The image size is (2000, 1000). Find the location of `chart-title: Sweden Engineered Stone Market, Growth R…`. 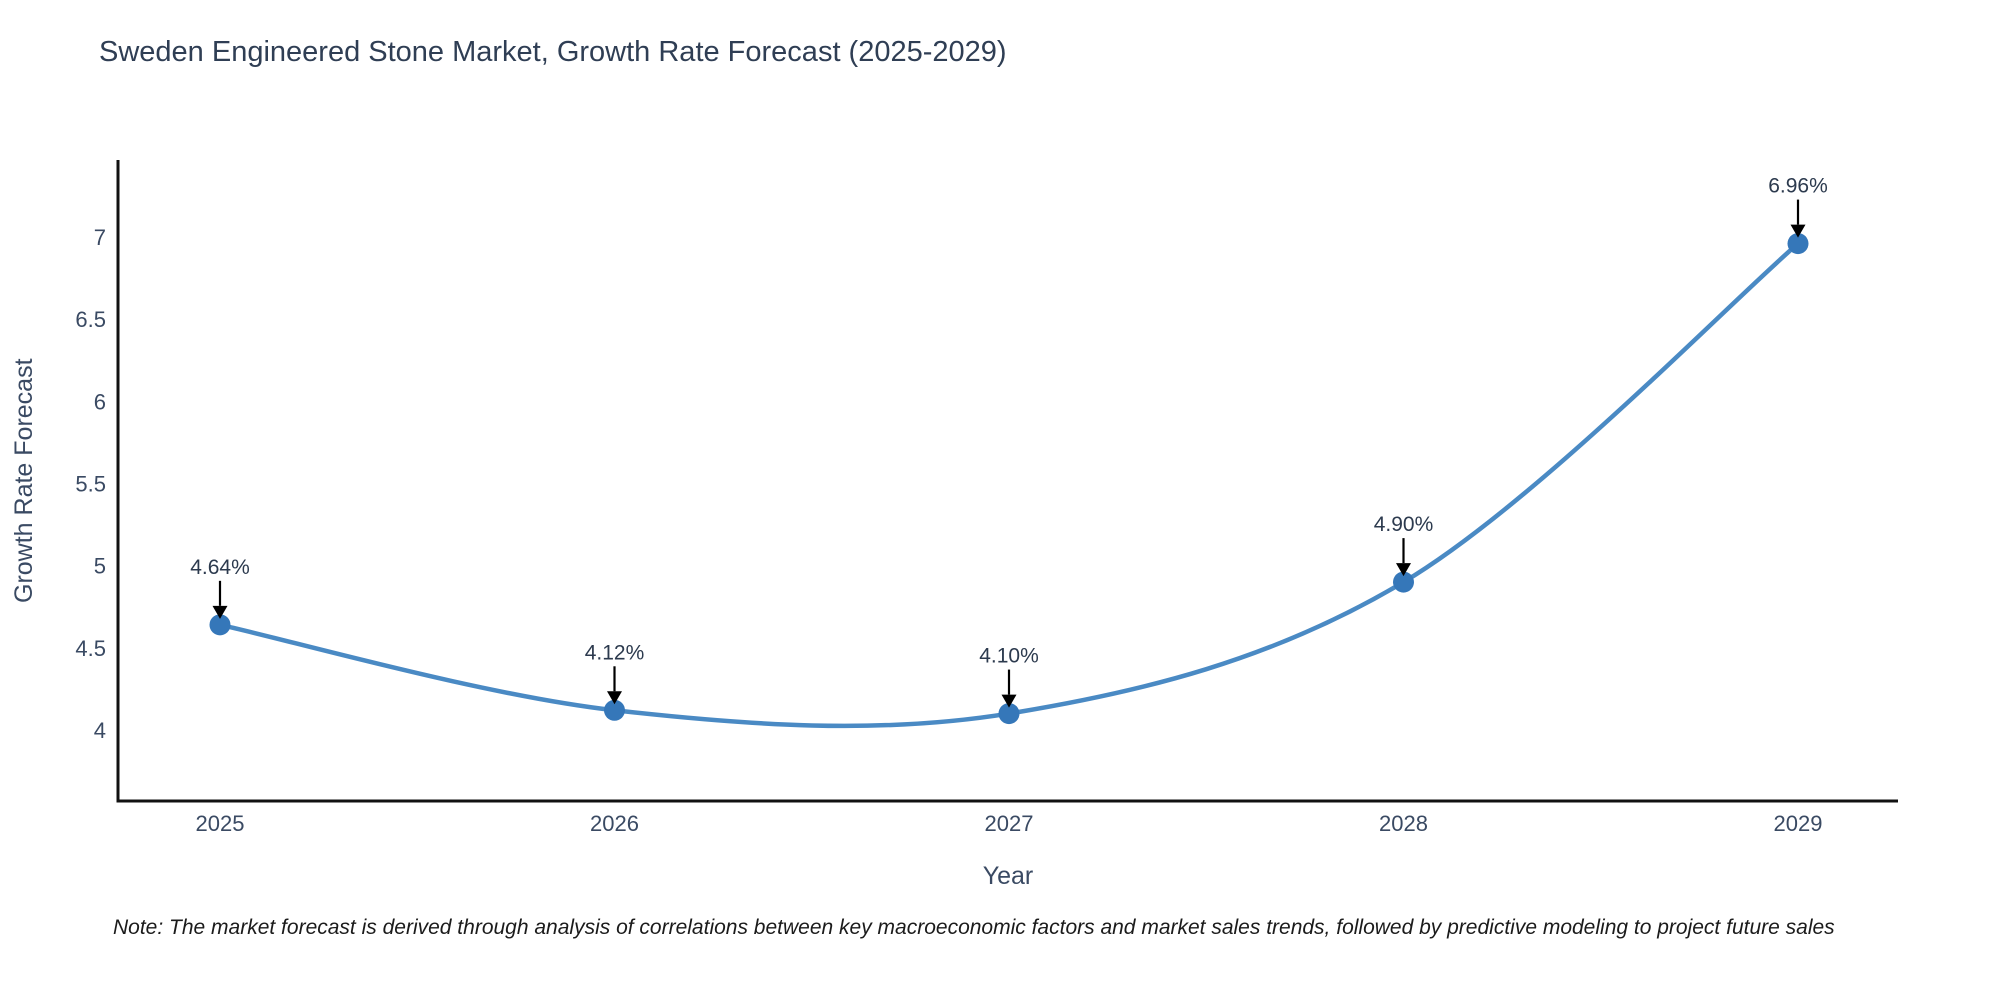

chart-title: Sweden Engineered Stone Market, Growth R… is located at coordinates (553, 52).